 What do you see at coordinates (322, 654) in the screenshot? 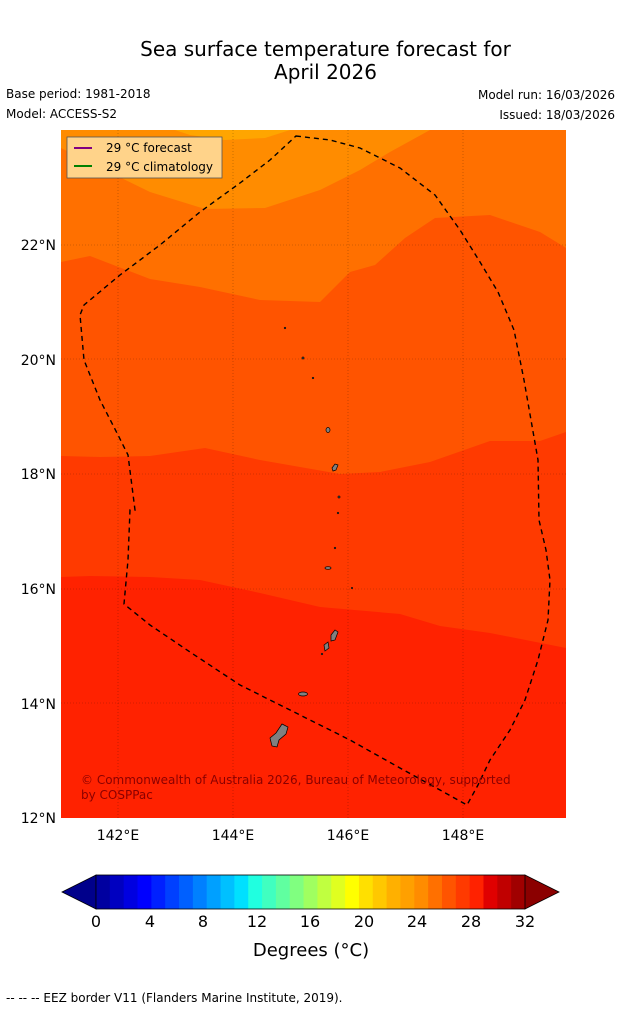
I see `island-aguijan` at bounding box center [322, 654].